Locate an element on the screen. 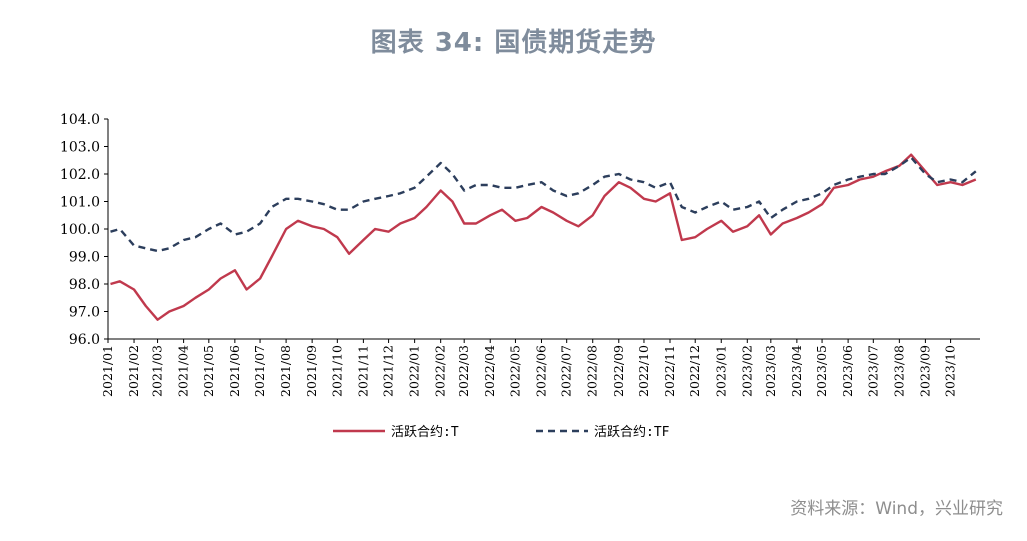 The width and height of the screenshot is (1027, 541). x-tick-label: 2023/05 is located at coordinates (821, 371).